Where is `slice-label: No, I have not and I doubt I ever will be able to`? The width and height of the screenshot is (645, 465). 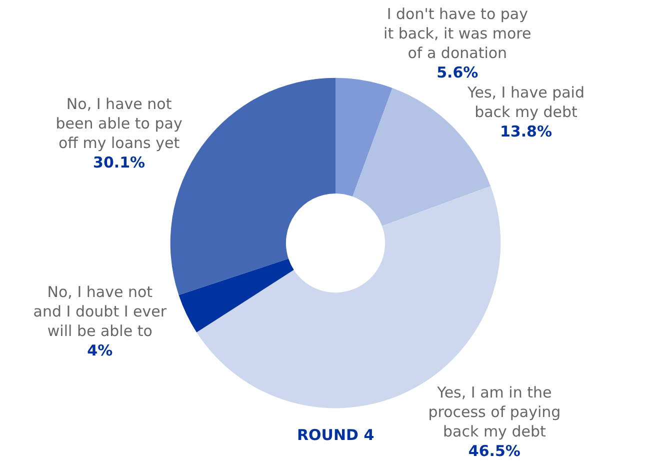 slice-label: No, I have not and I doubt I ever will be able to is located at coordinates (100, 311).